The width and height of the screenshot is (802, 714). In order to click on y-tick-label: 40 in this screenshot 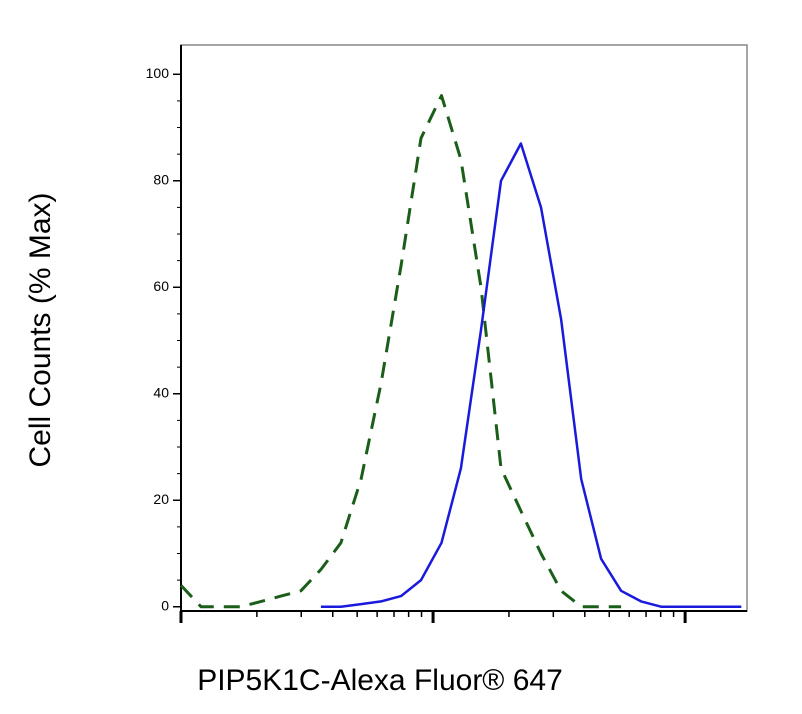, I will do `click(161, 392)`.